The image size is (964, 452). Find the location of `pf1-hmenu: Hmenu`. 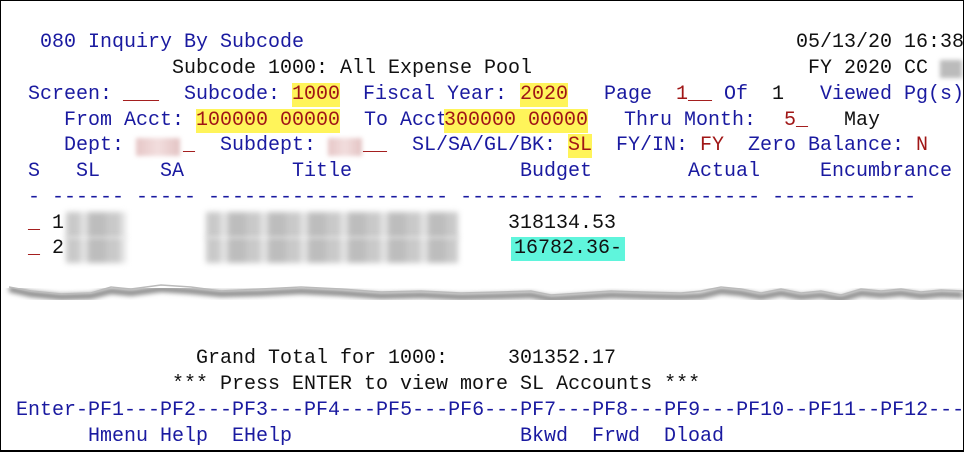

pf1-hmenu: Hmenu is located at coordinates (118, 436).